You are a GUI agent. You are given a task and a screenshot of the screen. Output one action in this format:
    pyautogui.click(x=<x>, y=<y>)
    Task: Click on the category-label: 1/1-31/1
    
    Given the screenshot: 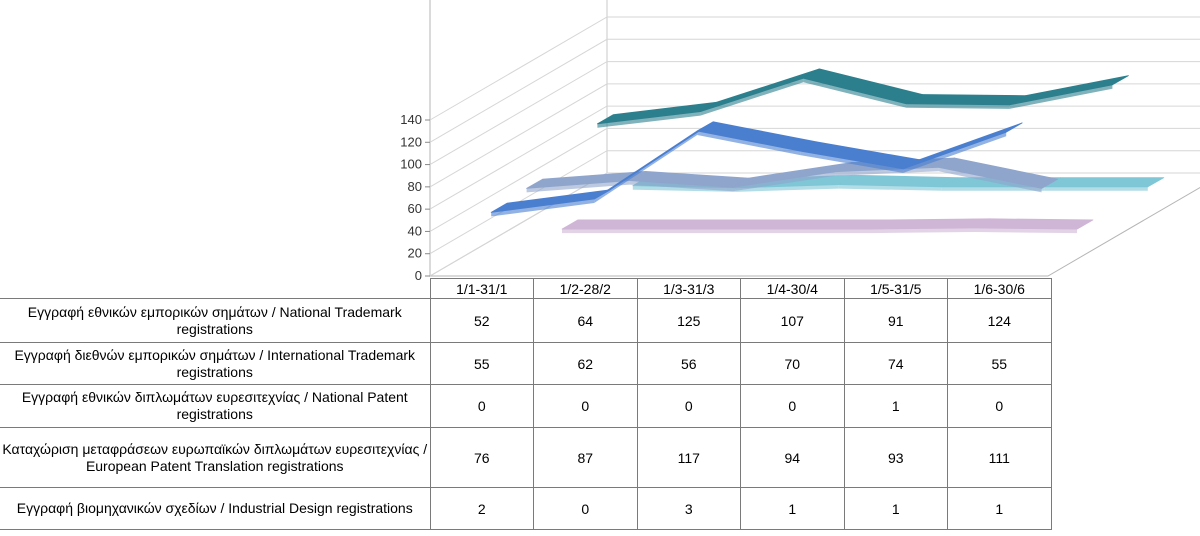 What is the action you would take?
    pyautogui.click(x=481, y=288)
    